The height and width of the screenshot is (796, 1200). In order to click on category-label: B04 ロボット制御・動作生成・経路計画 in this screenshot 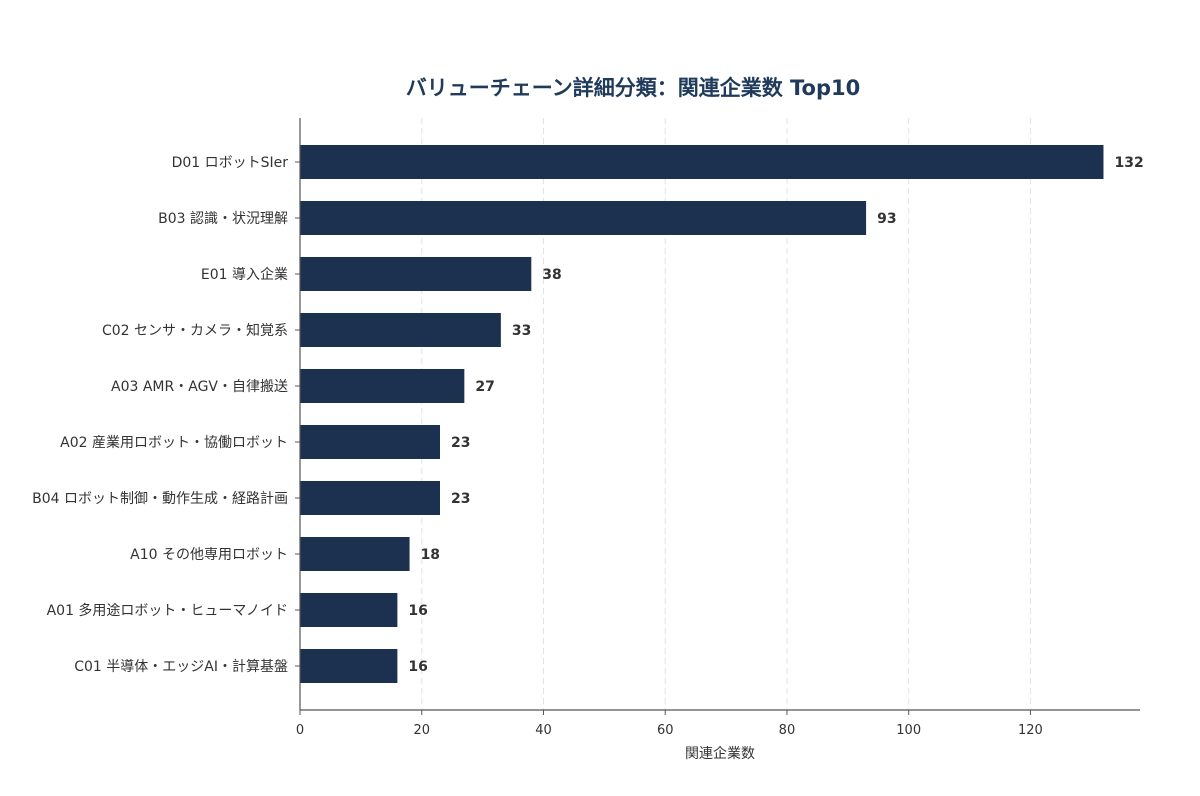, I will do `click(160, 499)`.